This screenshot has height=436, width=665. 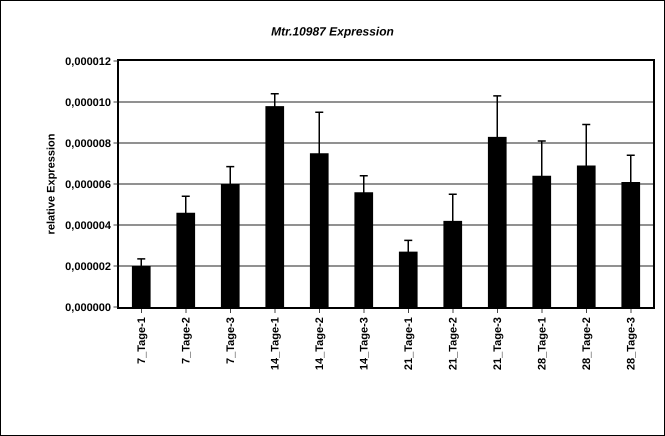 What do you see at coordinates (88, 102) in the screenshot?
I see `y-tick-label: 0,000010` at bounding box center [88, 102].